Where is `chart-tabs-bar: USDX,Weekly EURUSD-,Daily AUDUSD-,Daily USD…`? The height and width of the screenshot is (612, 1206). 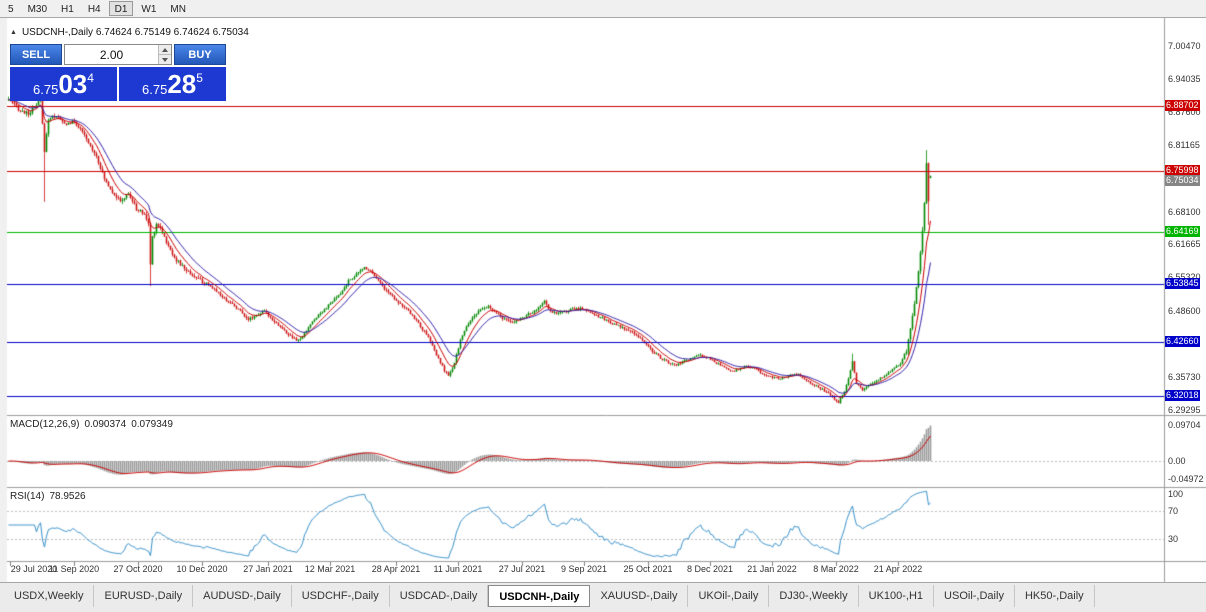 chart-tabs-bar: USDX,Weekly EURUSD-,Daily AUDUSD-,Daily USD… is located at coordinates (603, 597).